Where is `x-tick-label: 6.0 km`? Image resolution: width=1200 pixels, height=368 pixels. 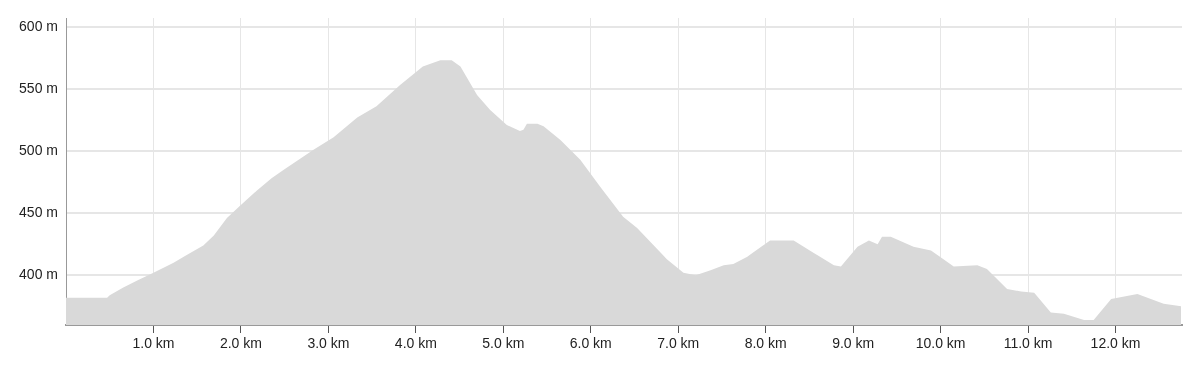
x-tick-label: 6.0 km is located at coordinates (590, 343).